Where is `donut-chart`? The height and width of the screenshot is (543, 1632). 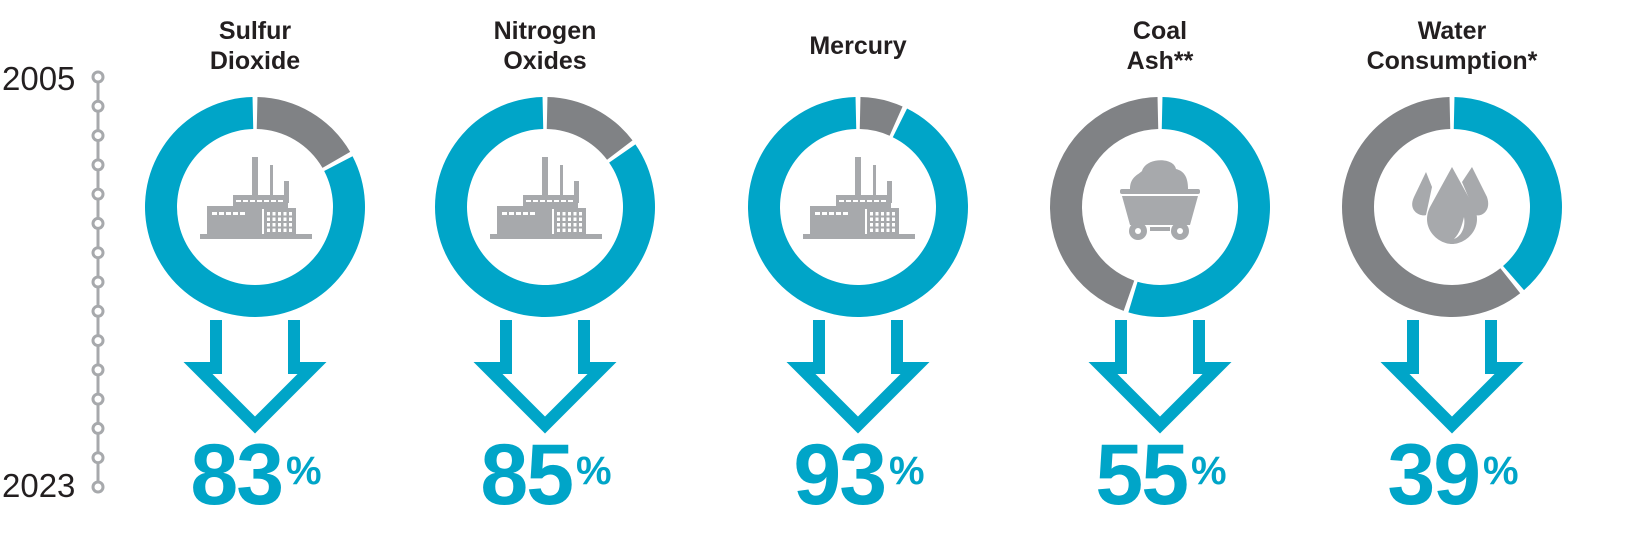 donut-chart is located at coordinates (255, 207).